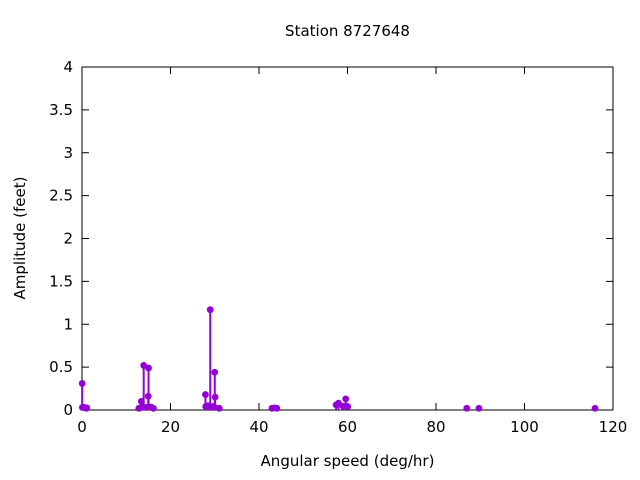  What do you see at coordinates (68, 410) in the screenshot?
I see `y-tick-label: 0` at bounding box center [68, 410].